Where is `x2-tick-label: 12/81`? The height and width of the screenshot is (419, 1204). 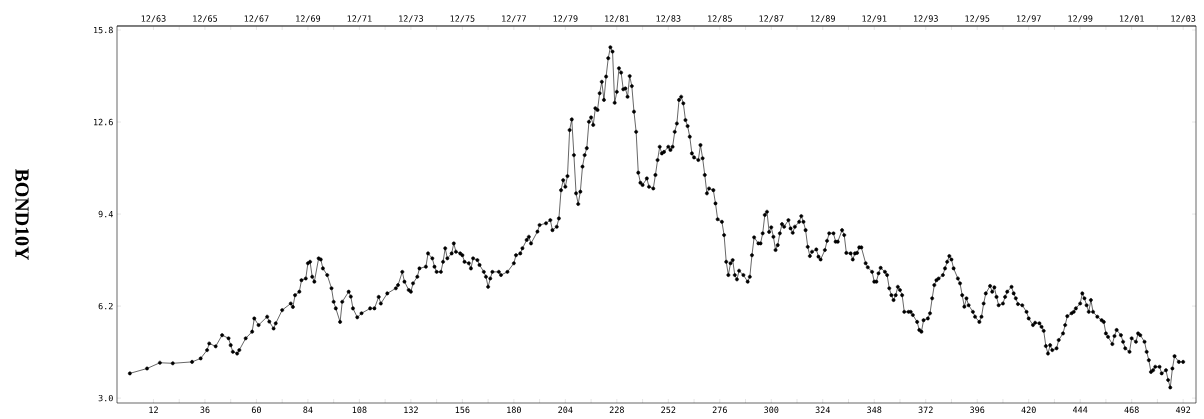 x2-tick-label: 12/81 is located at coordinates (617, 19).